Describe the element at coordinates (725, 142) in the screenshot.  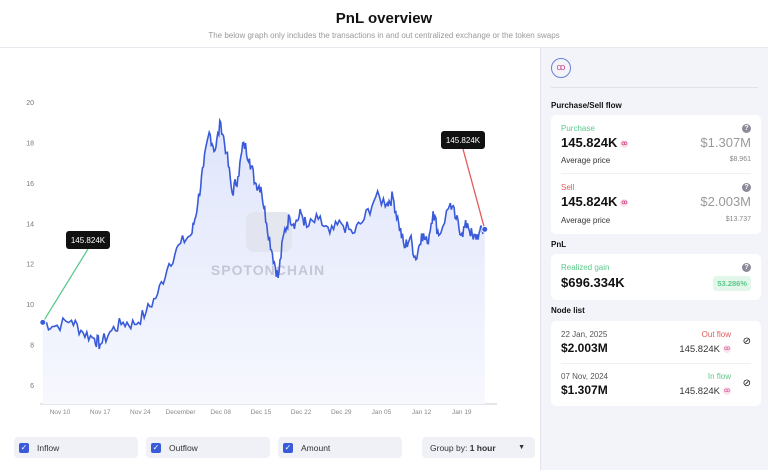
I see `purchase-usd: $1.307M` at that location.